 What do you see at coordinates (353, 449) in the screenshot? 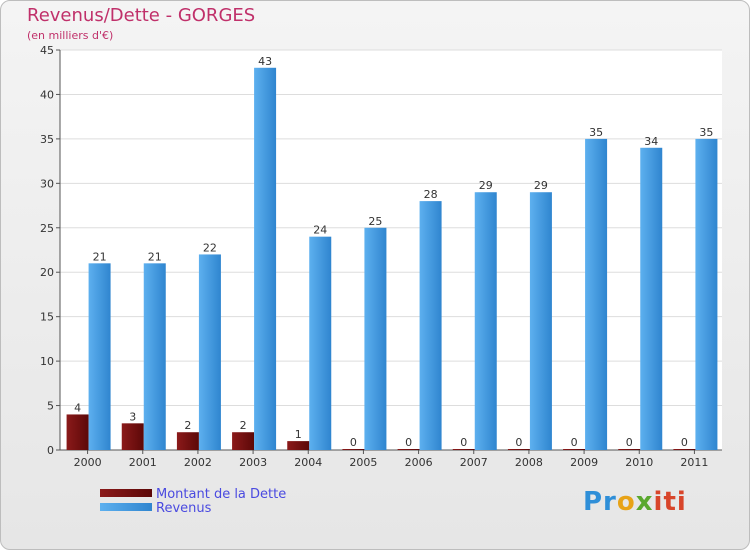
I see `bar-dette-2005` at bounding box center [353, 449].